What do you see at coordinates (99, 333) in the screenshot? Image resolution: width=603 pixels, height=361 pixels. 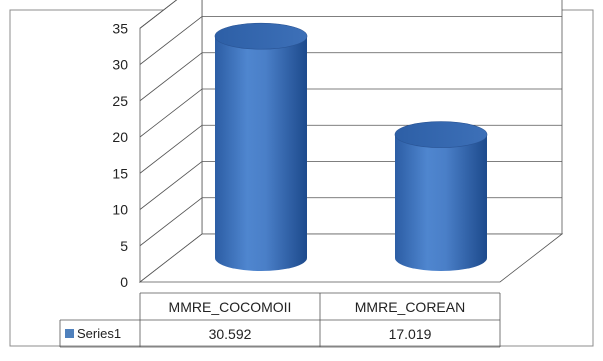 I see `series-name: Series1` at bounding box center [99, 333].